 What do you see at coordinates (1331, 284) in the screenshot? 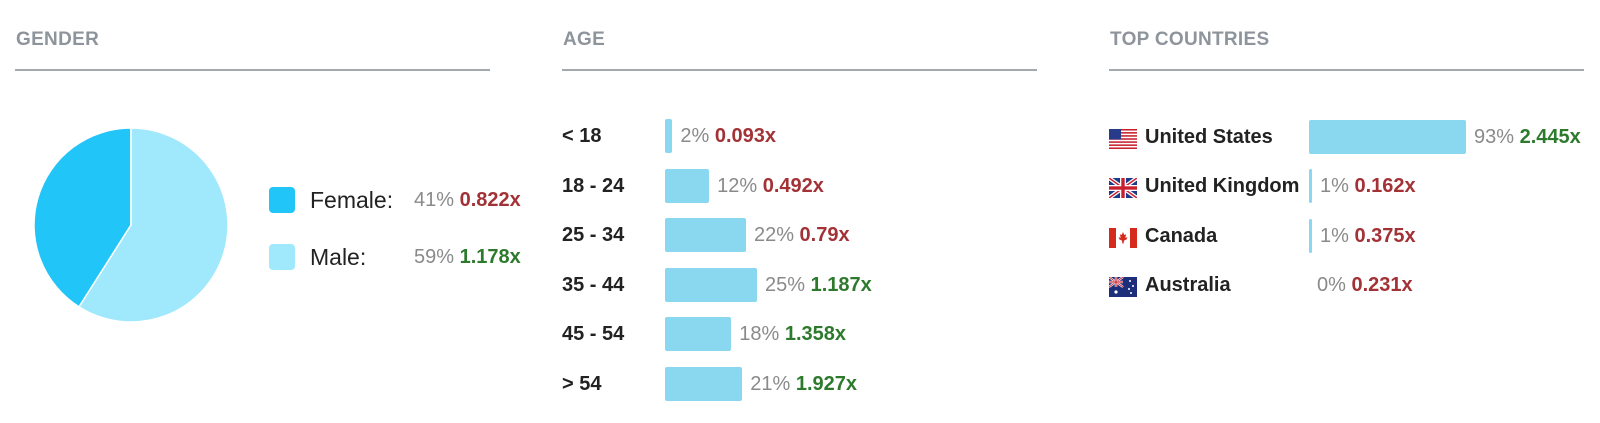
I see `country-percent: 0%` at bounding box center [1331, 284].